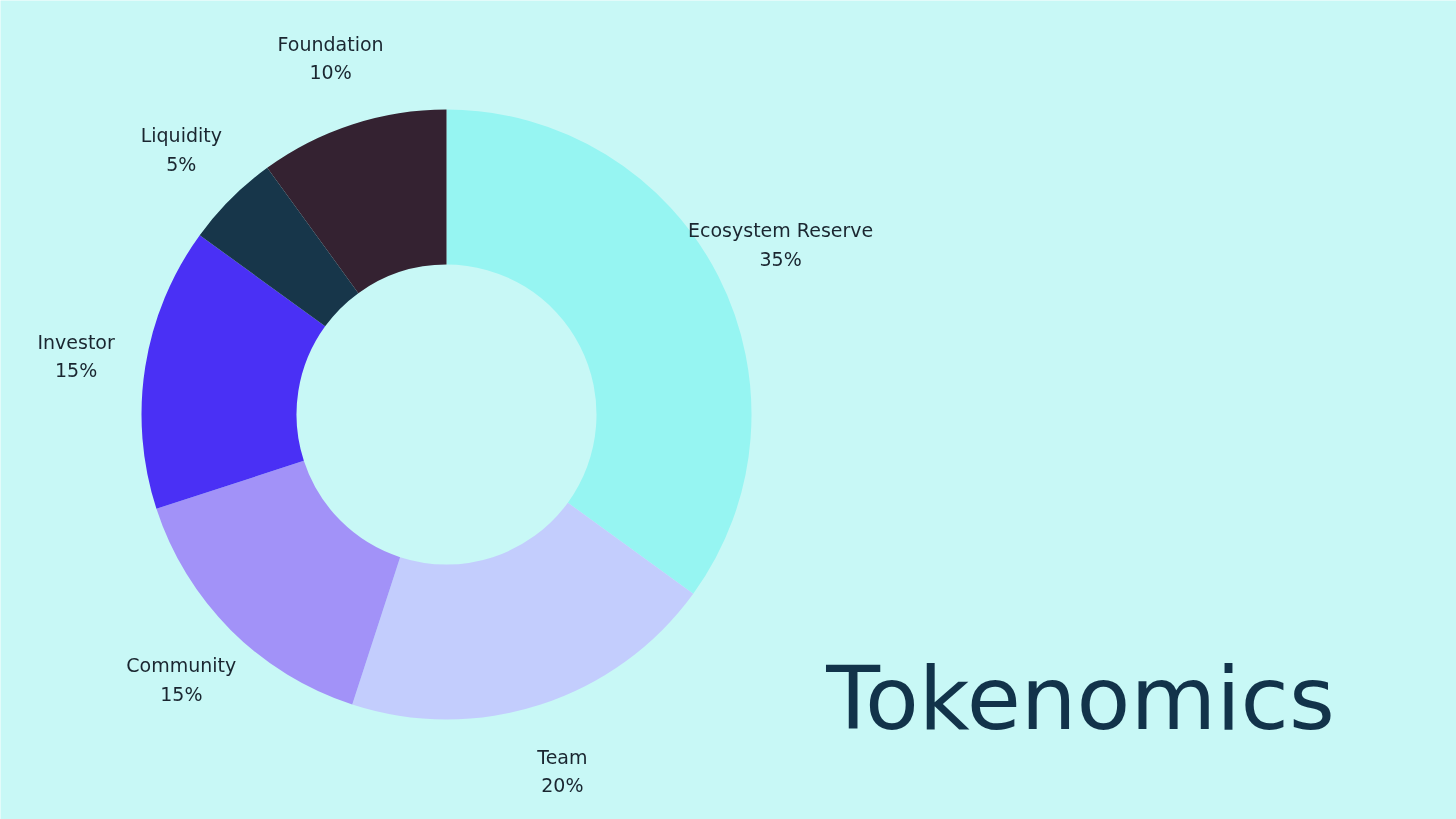  Describe the element at coordinates (1080, 698) in the screenshot. I see `text: Tokenomics` at that location.